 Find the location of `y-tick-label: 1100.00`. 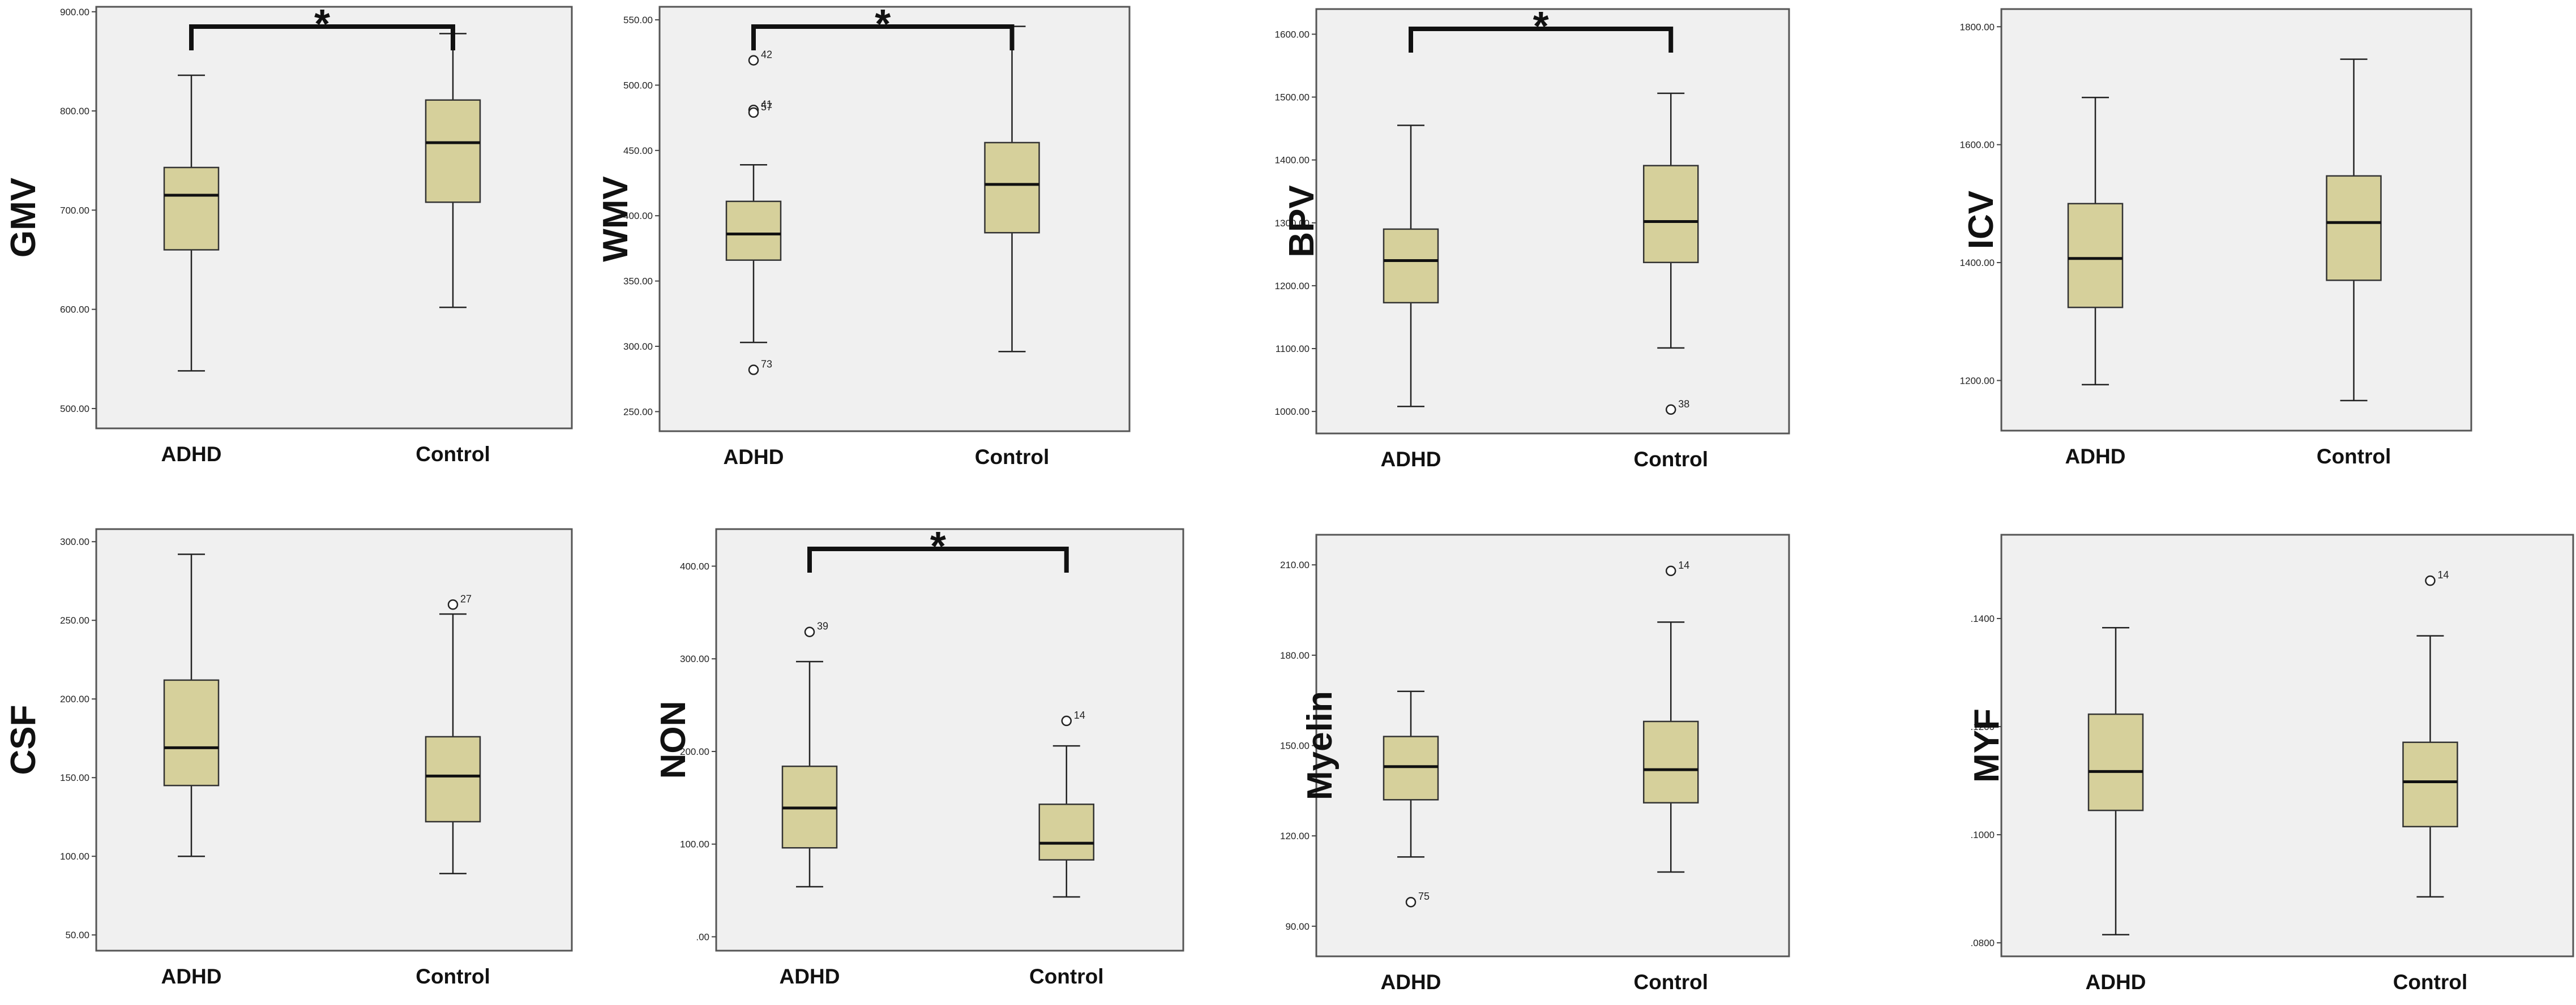

y-tick-label: 1100.00 is located at coordinates (1293, 348).